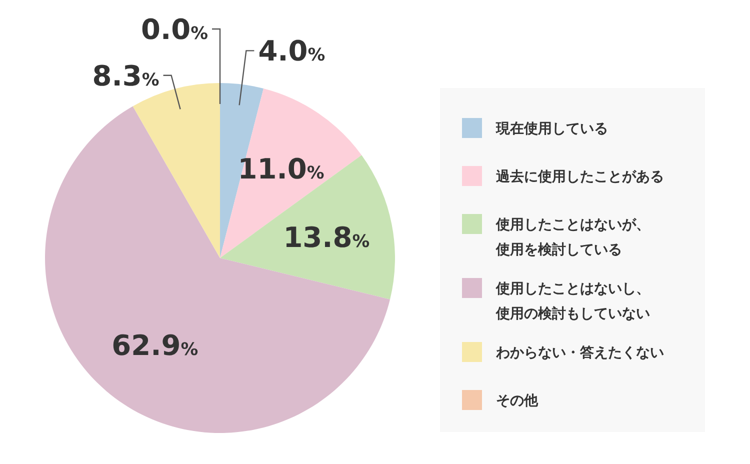 The height and width of the screenshot is (464, 750). I want to click on legend-label: わからない・答えたくない, so click(579, 353).